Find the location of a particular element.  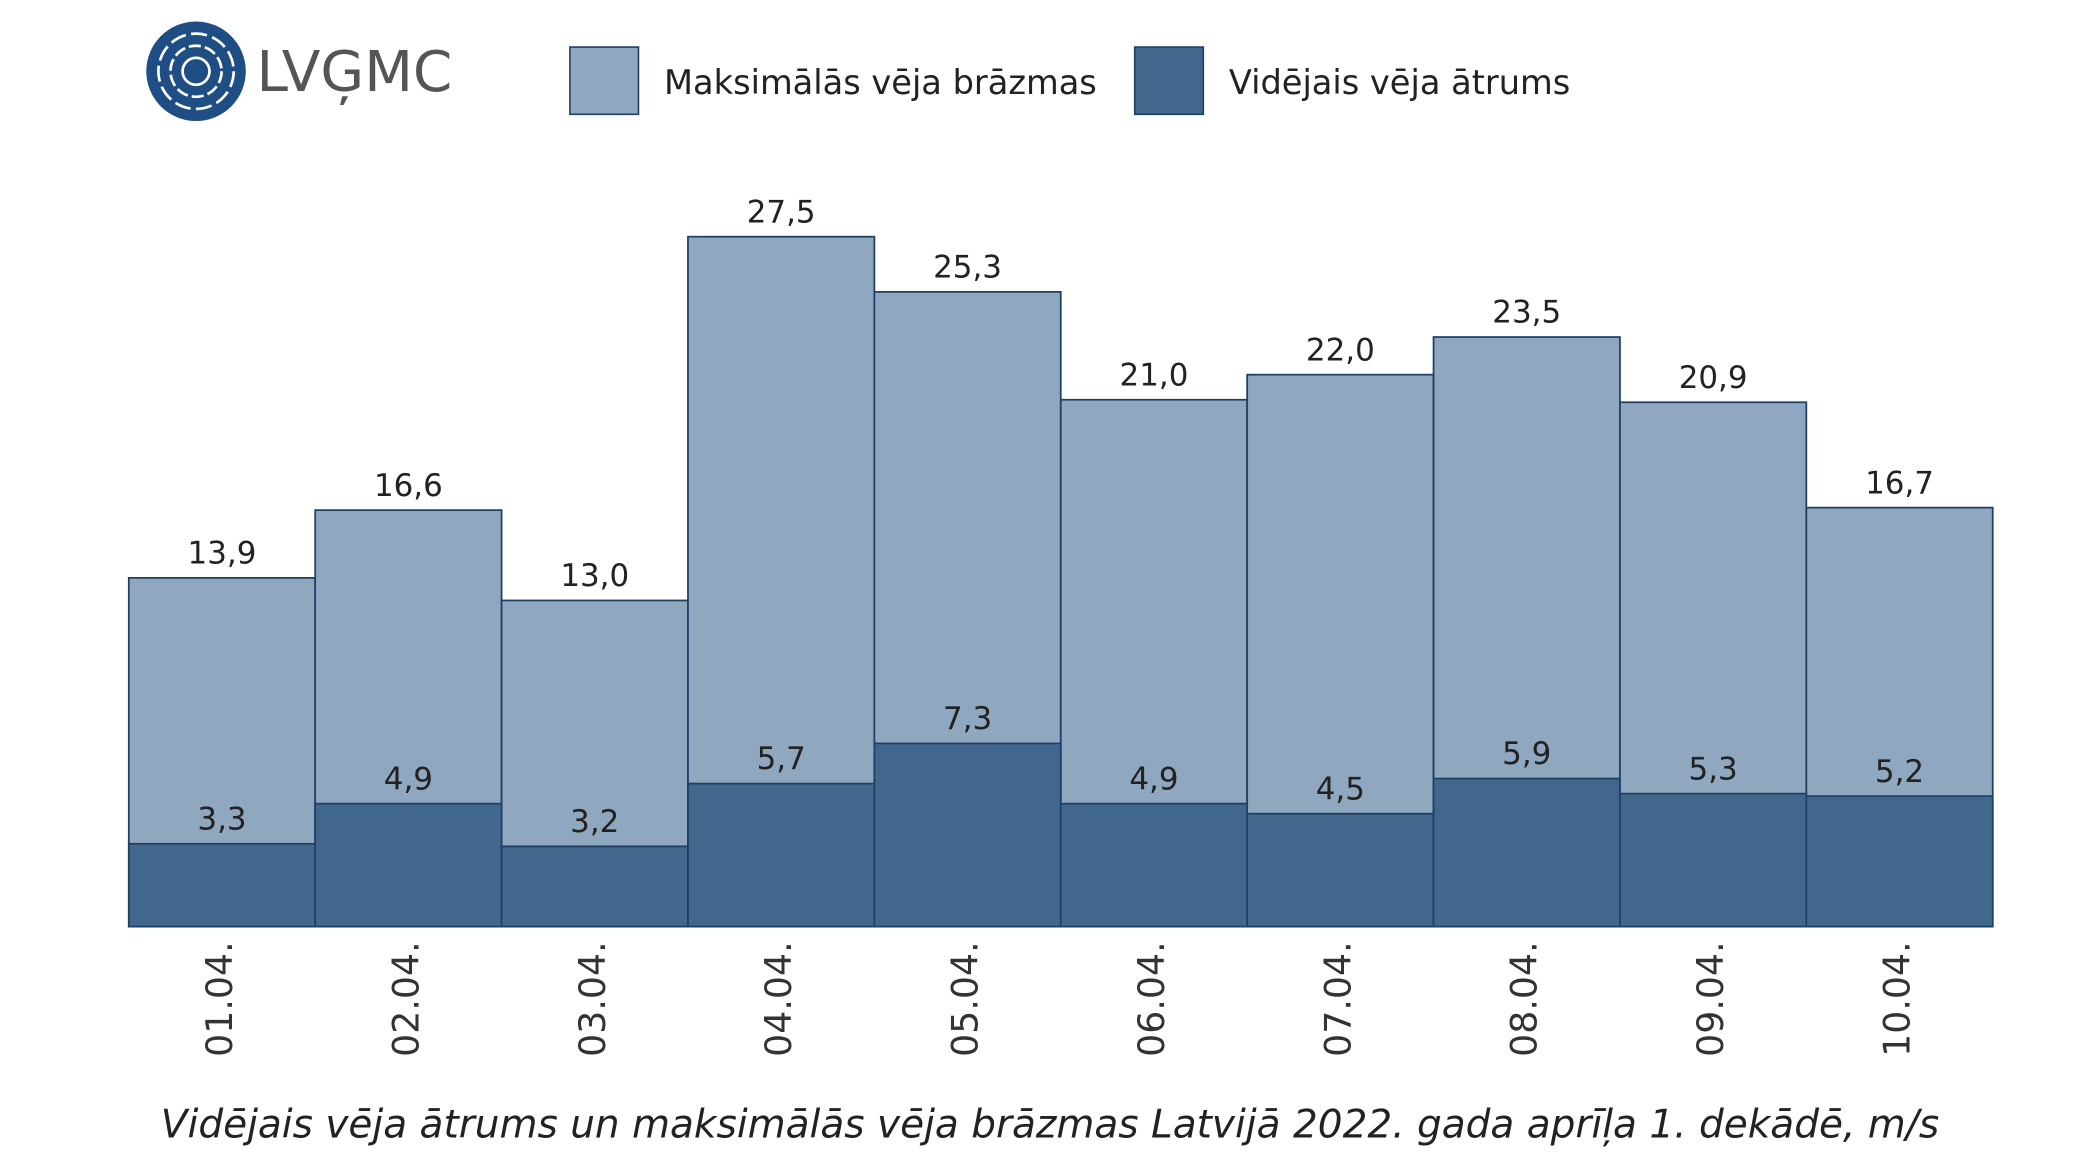

logo-swirl is located at coordinates (196, 71).